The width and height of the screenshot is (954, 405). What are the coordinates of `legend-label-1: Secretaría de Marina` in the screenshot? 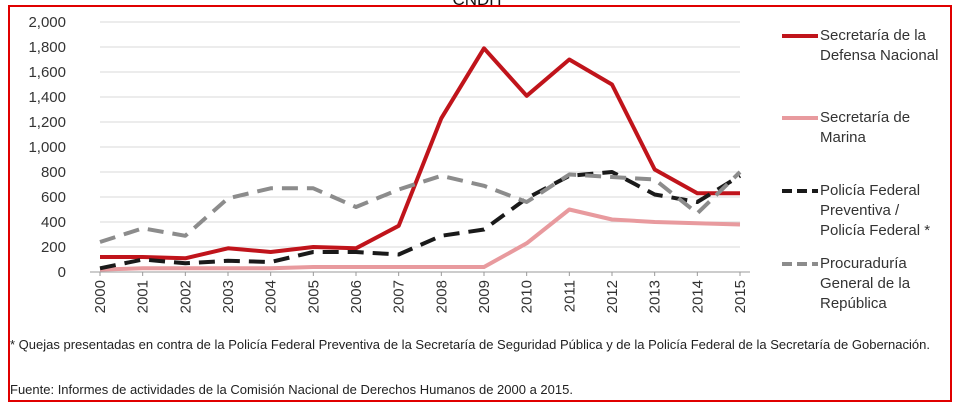 It's located at (865, 127).